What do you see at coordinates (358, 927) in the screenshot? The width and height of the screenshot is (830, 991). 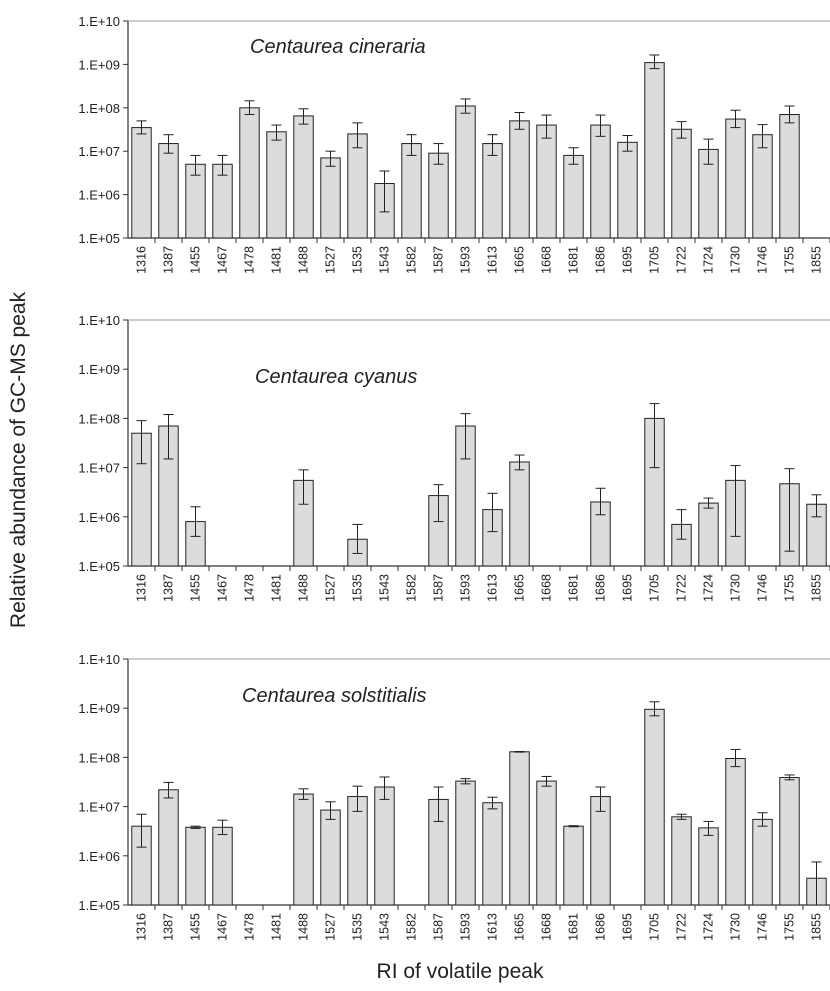 I see `x-tick-label: 1535` at bounding box center [358, 927].